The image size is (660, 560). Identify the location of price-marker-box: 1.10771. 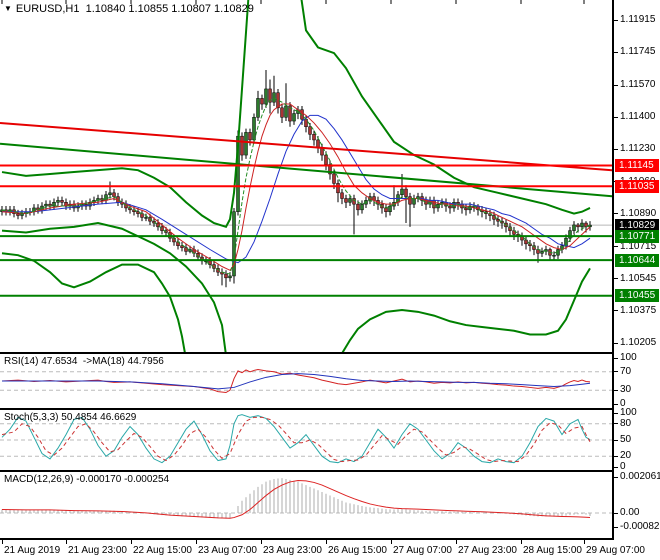
(637, 236).